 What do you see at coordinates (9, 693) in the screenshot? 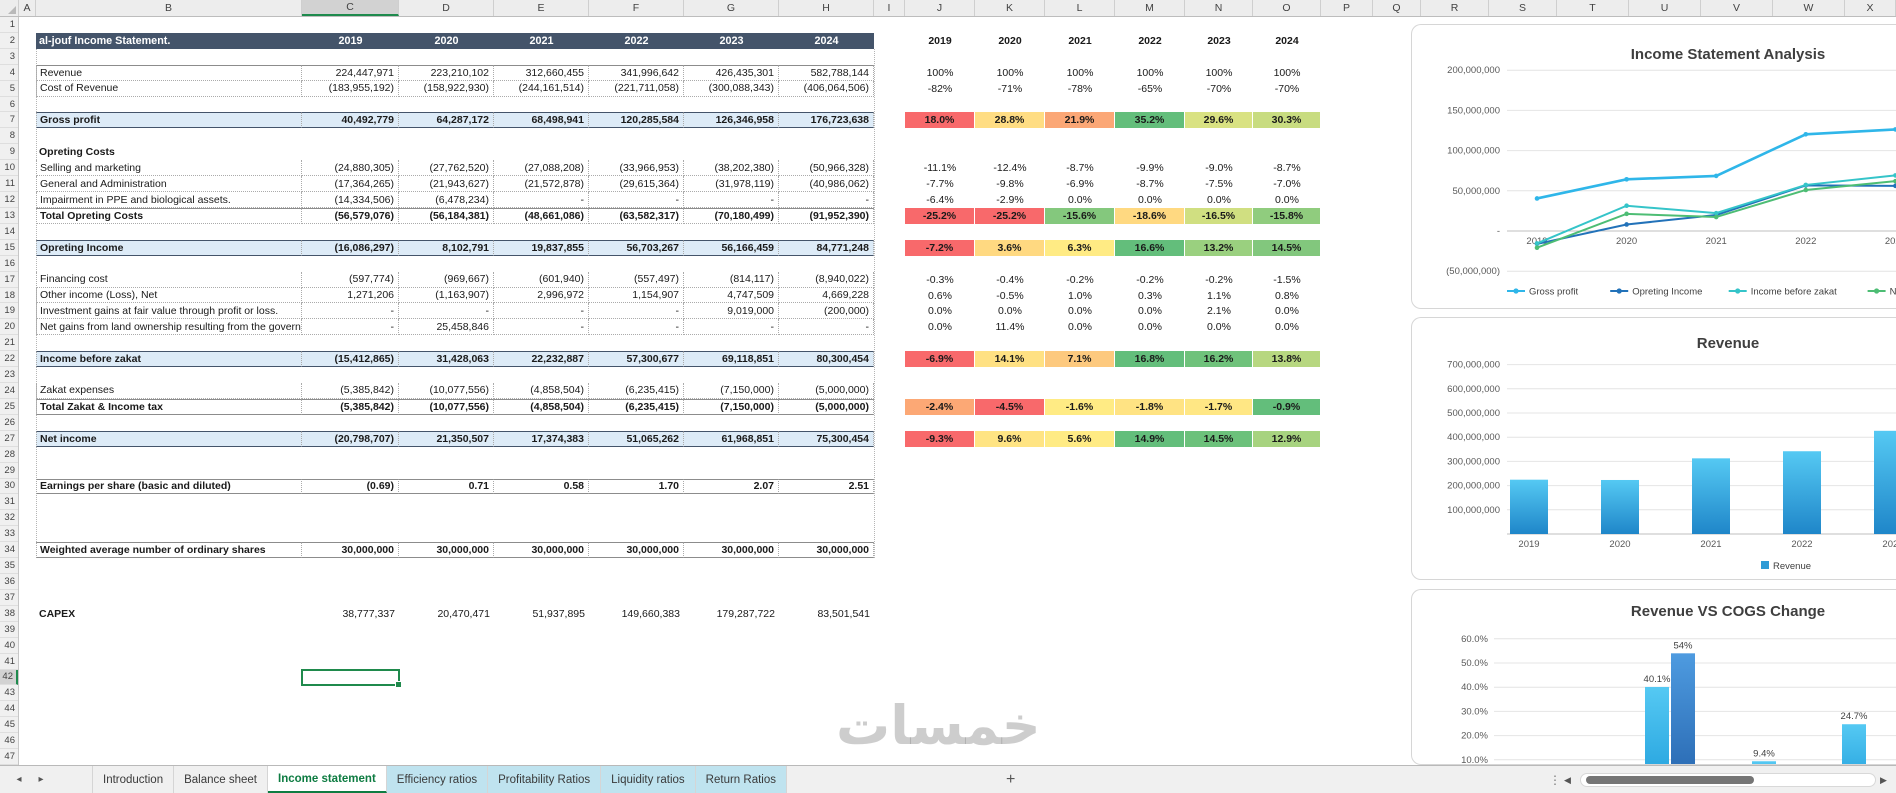
I see `row-header-43: 43` at bounding box center [9, 693].